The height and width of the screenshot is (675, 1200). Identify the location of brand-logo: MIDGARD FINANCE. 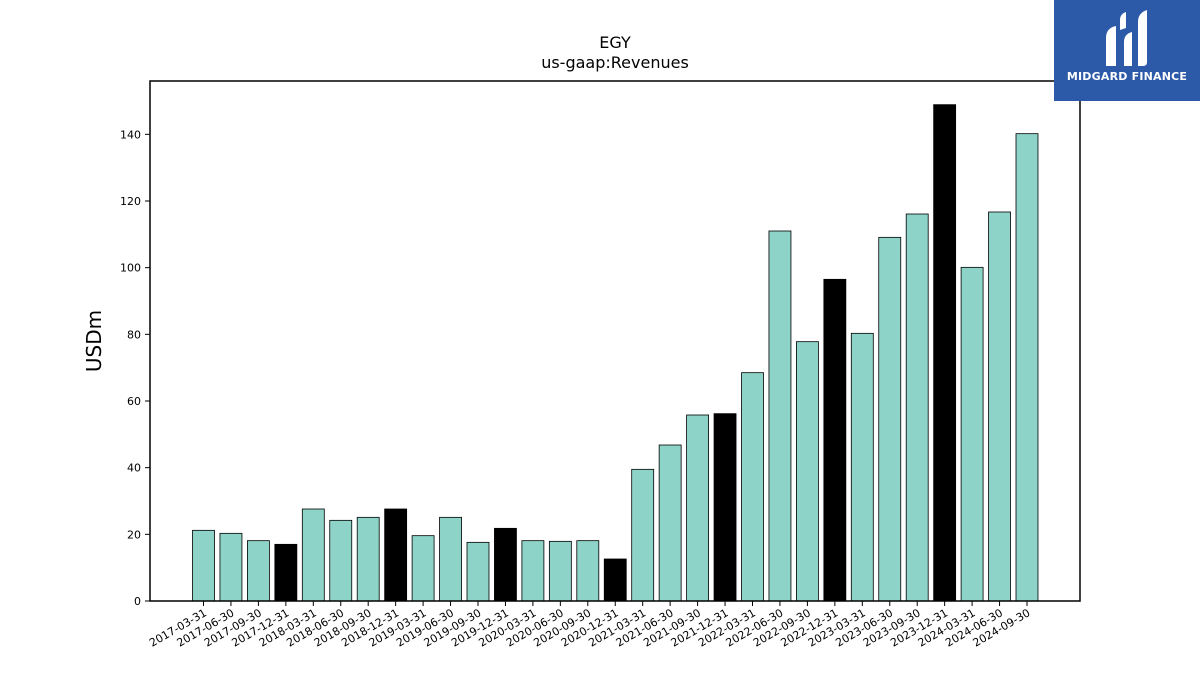
(1127, 50).